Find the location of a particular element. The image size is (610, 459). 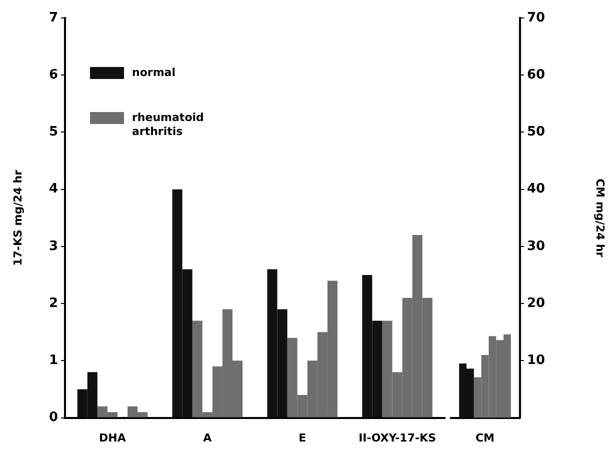

legend-label: normal is located at coordinates (154, 72).